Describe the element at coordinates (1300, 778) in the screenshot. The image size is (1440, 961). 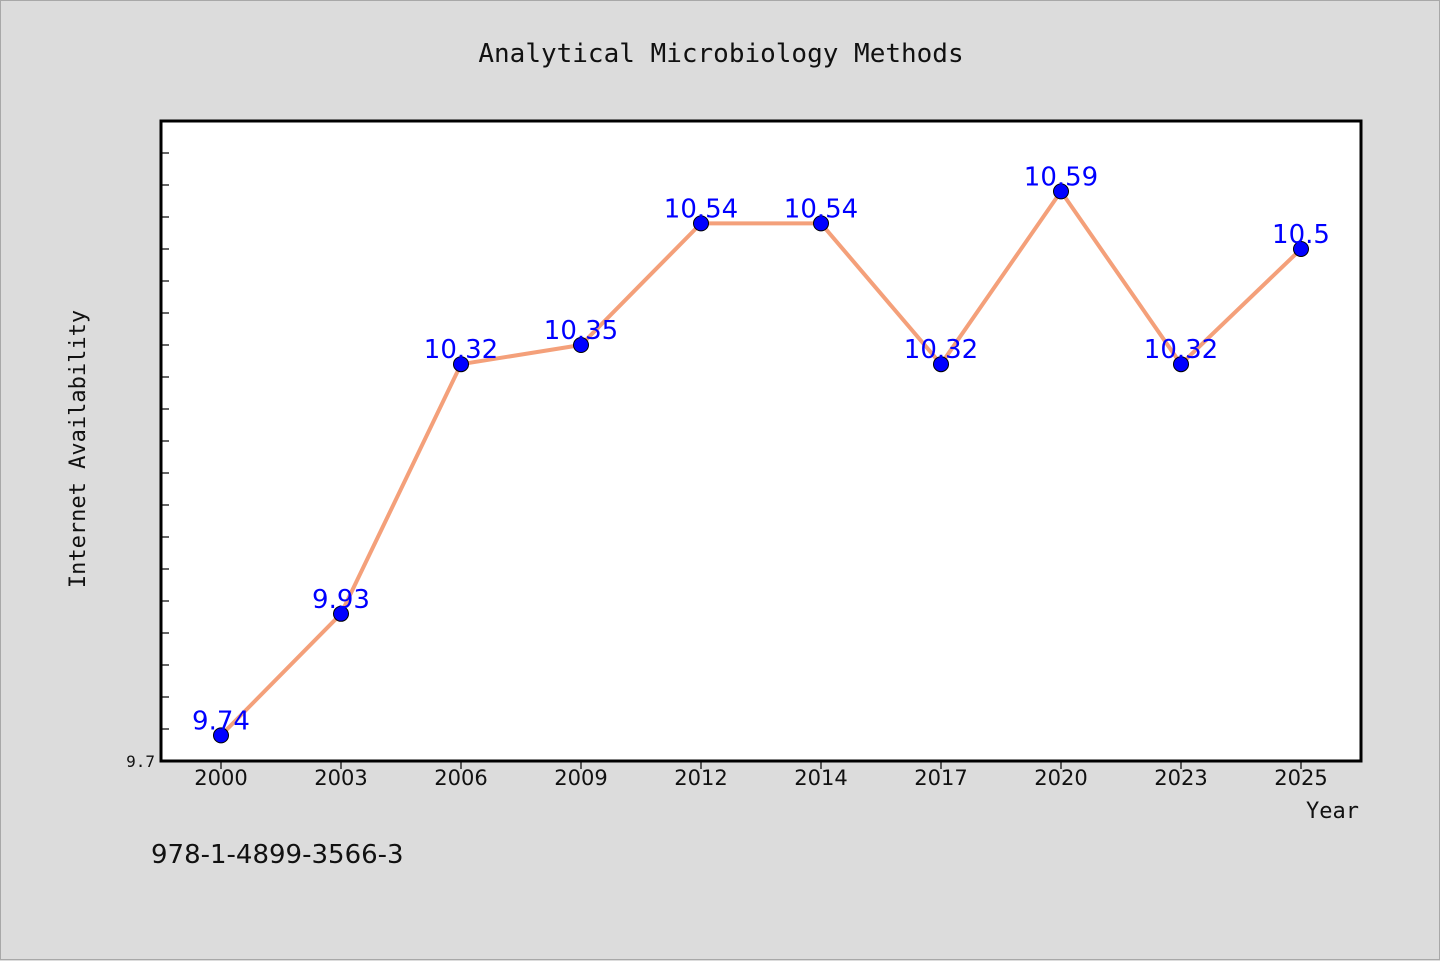
I see `x-tick-label: 2025` at that location.